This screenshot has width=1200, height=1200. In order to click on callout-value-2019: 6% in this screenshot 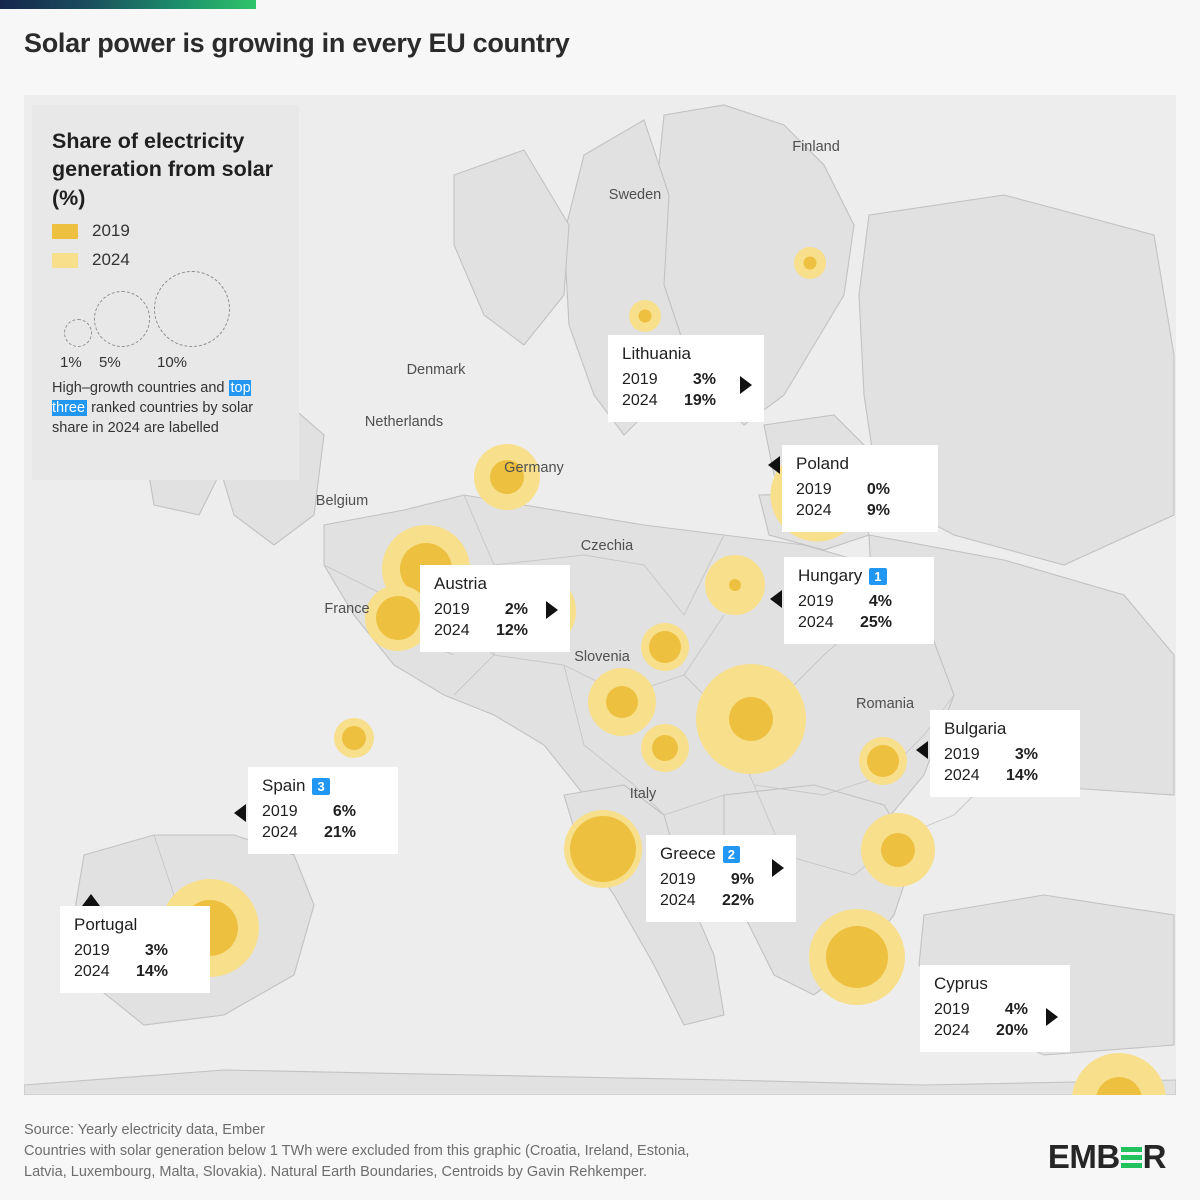, I will do `click(344, 811)`.